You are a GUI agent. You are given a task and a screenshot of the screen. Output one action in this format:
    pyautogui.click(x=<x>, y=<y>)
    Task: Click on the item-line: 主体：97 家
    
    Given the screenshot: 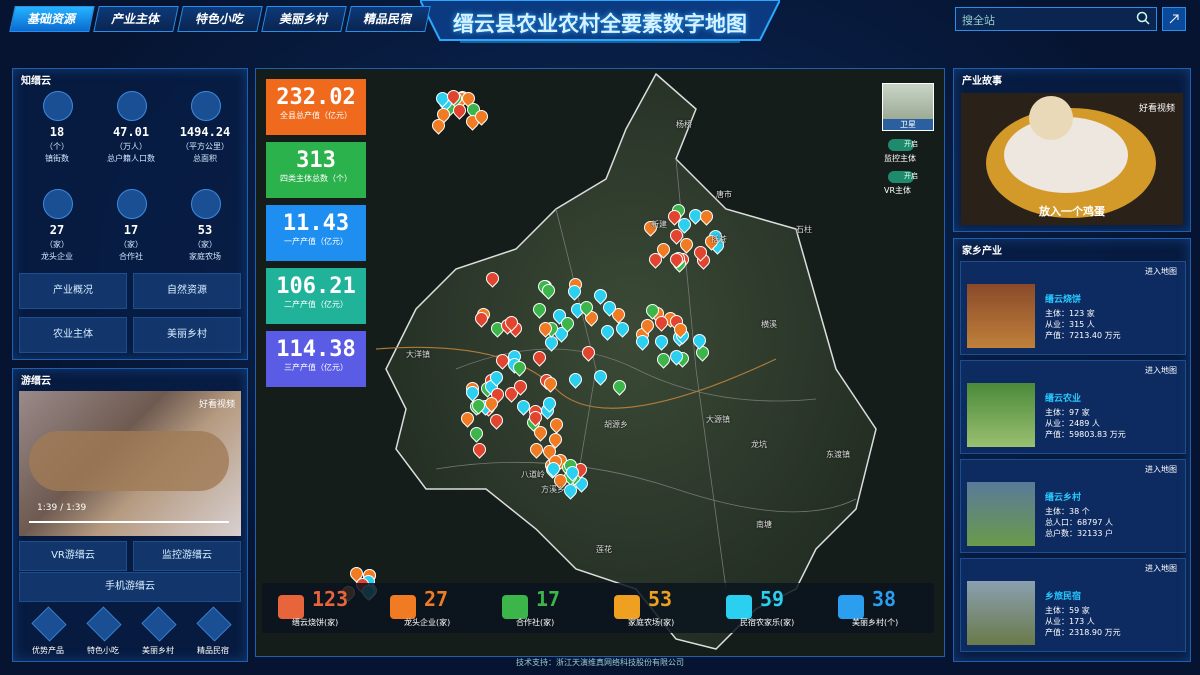 What is the action you would take?
    pyautogui.click(x=1067, y=412)
    